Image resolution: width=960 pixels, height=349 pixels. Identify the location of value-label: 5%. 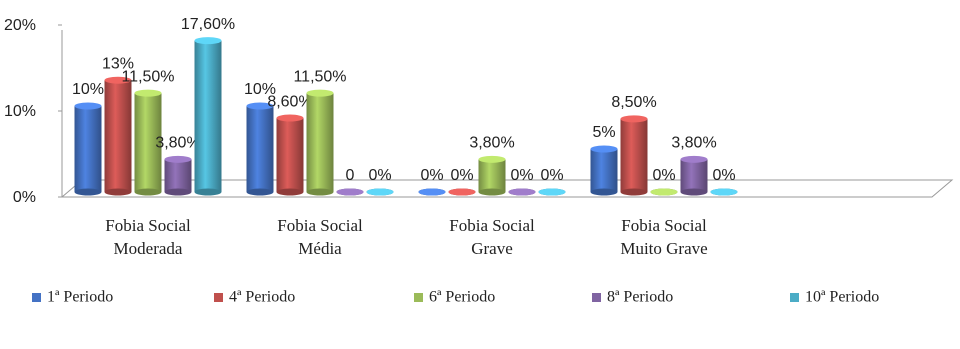
(603, 132).